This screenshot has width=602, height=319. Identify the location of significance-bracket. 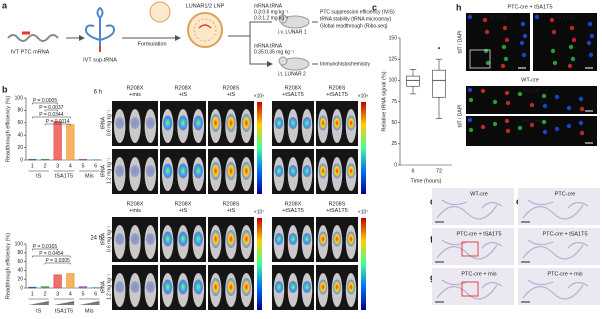
(45, 249).